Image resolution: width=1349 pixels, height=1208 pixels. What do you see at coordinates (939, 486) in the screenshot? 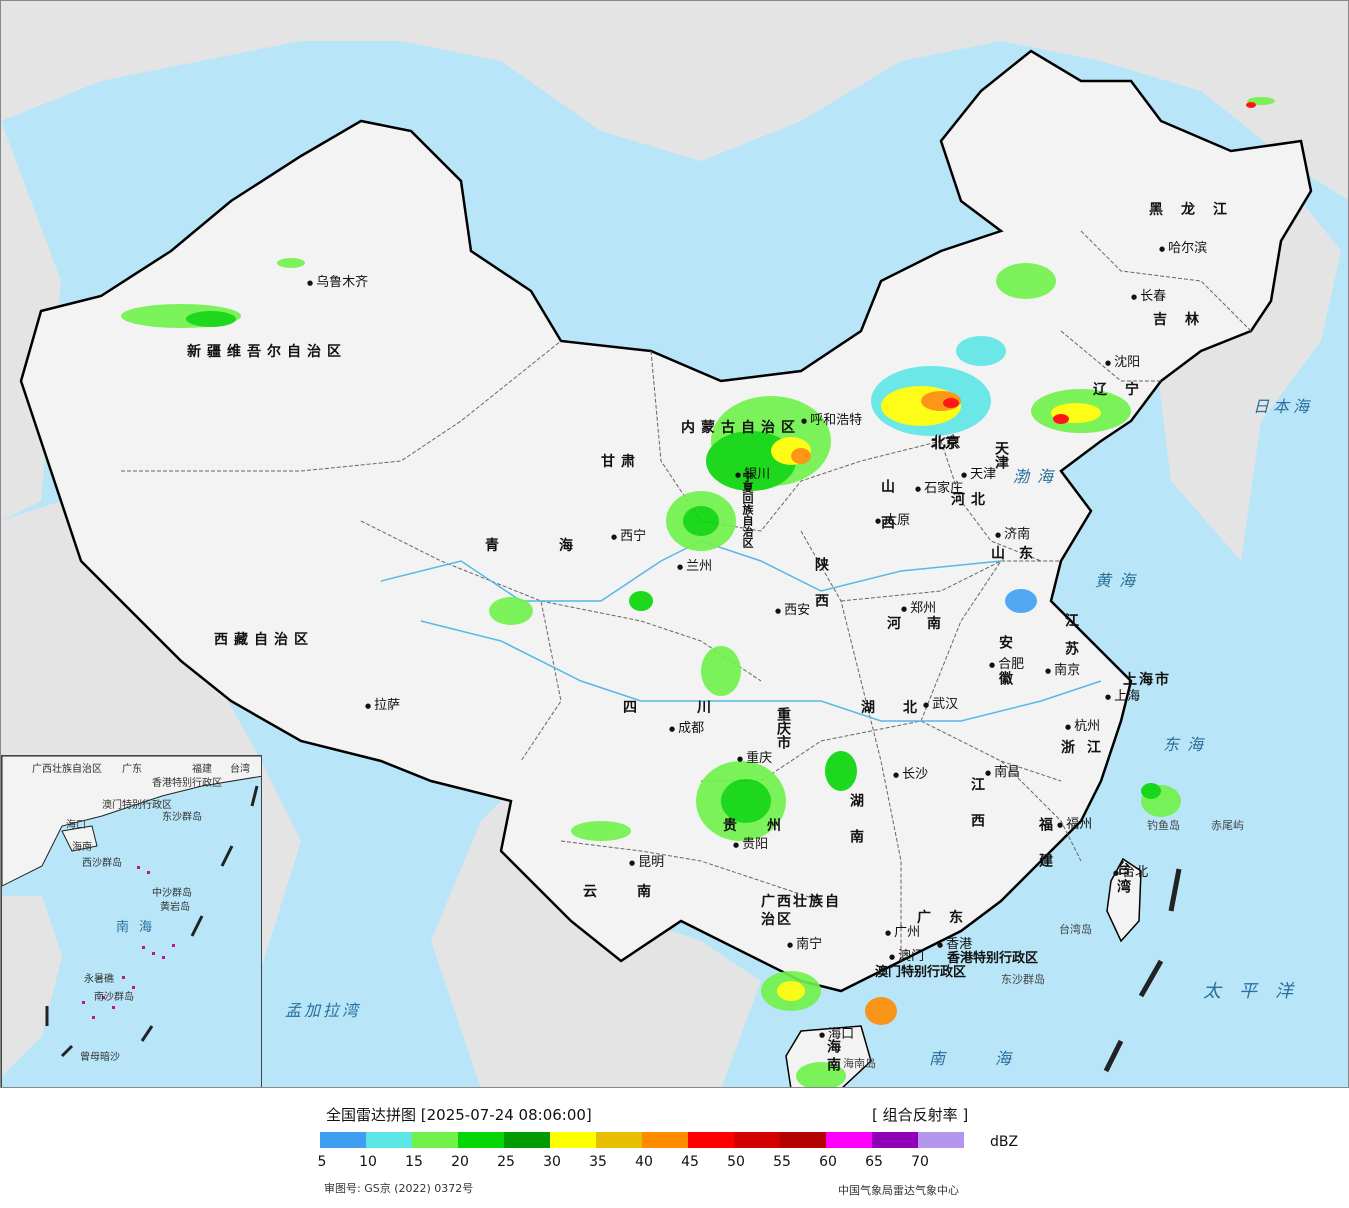
I see `city-label: 石家庄` at bounding box center [939, 486].